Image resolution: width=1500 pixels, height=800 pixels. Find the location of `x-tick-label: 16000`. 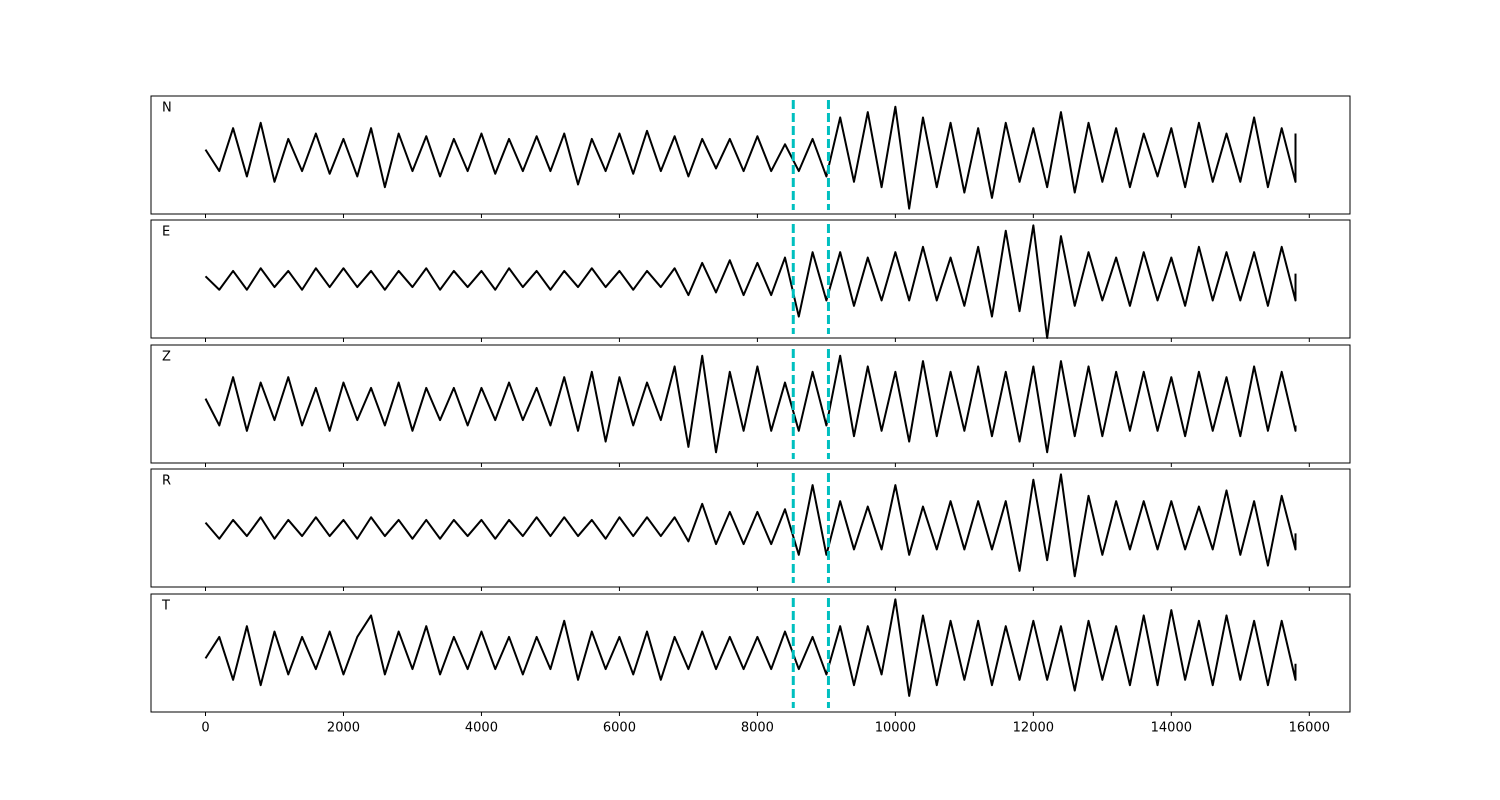

x-tick-label: 16000 is located at coordinates (1309, 728).